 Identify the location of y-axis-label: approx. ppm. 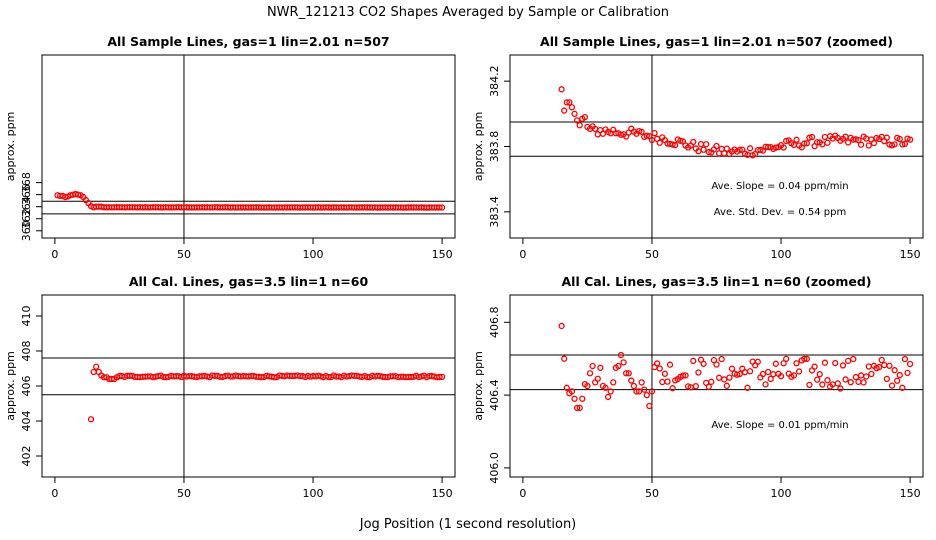
(10, 147).